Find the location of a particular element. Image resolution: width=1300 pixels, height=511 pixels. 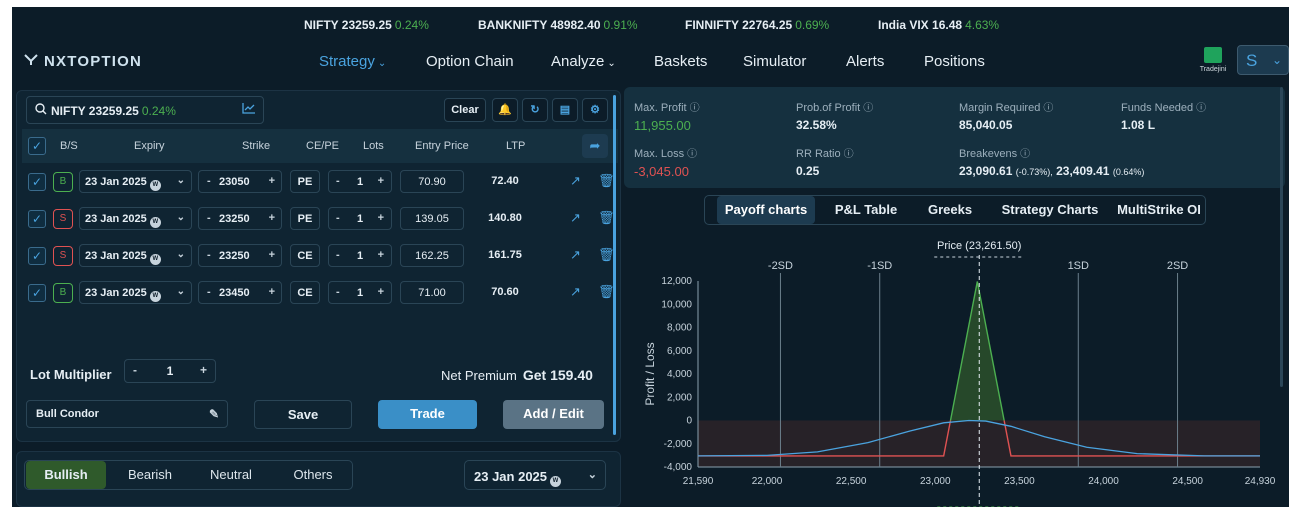

filter-others: Others is located at coordinates (313, 474).